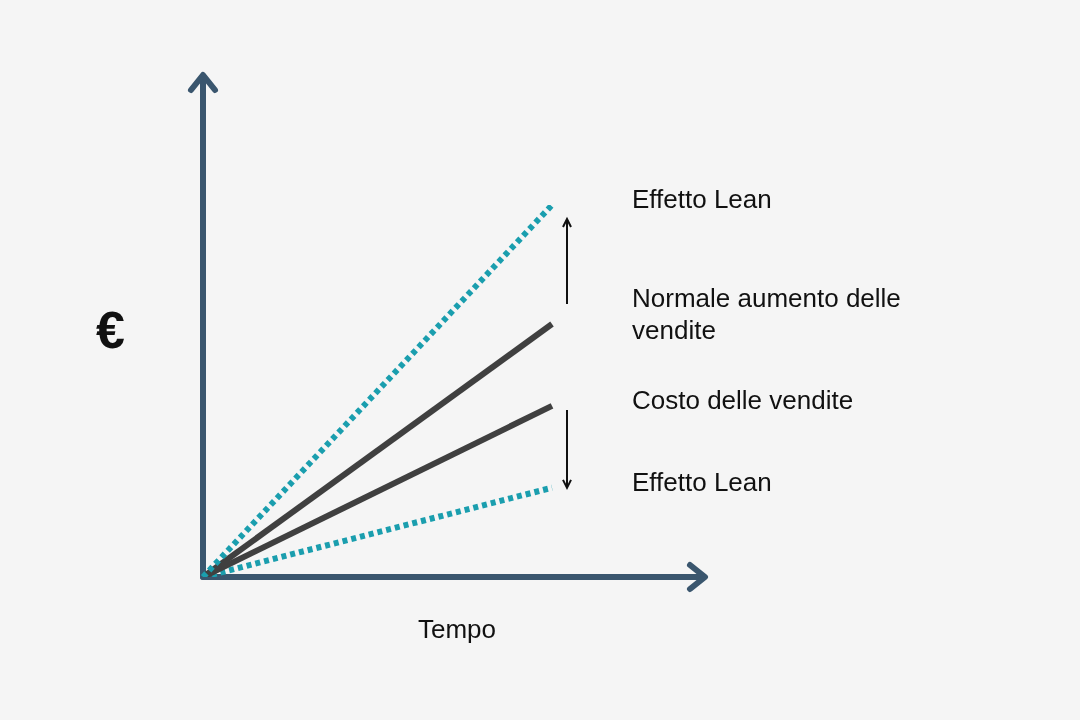  What do you see at coordinates (456, 629) in the screenshot?
I see `x-axis-title: Tempo` at bounding box center [456, 629].